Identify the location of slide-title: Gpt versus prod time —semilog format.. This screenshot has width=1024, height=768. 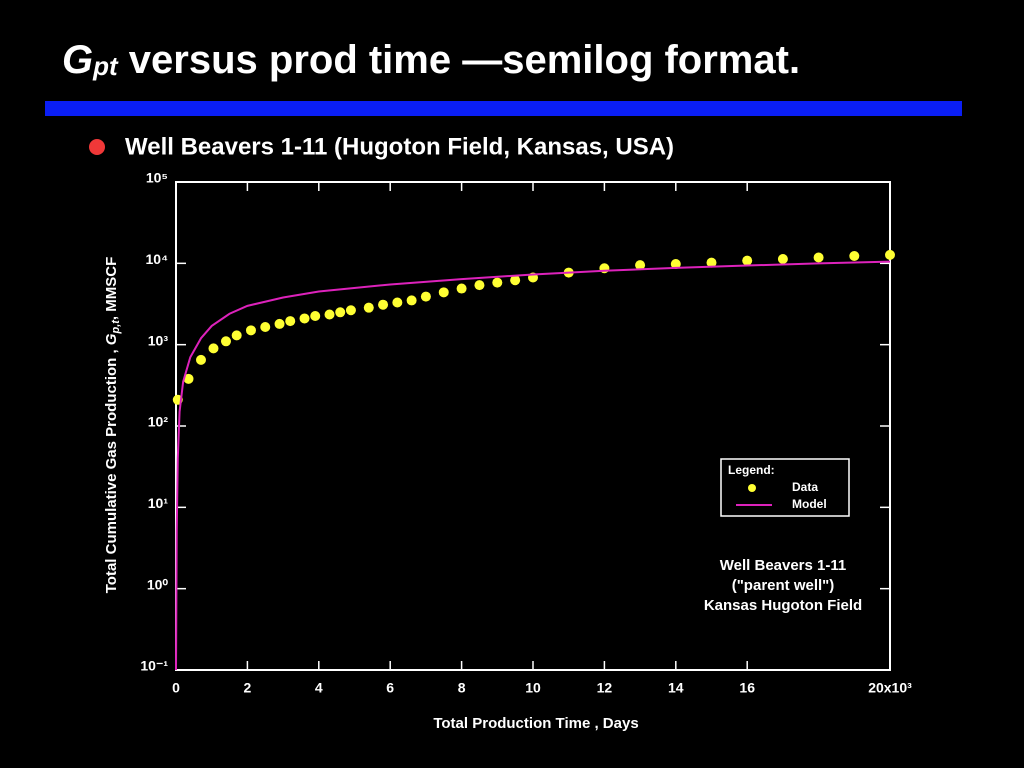
(431, 60).